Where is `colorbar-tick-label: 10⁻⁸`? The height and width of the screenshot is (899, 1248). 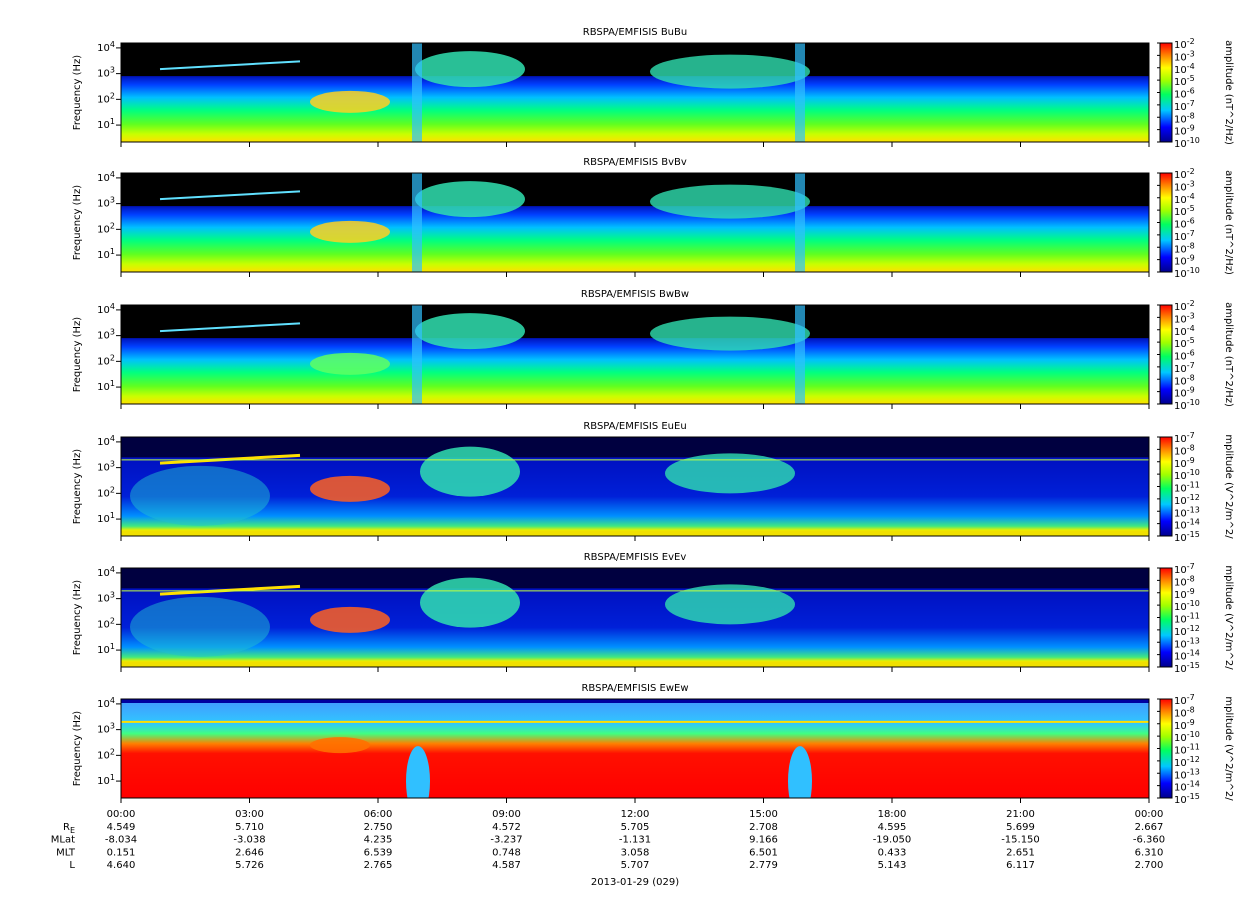
colorbar-tick-label: 10⁻⁸ is located at coordinates (1184, 380).